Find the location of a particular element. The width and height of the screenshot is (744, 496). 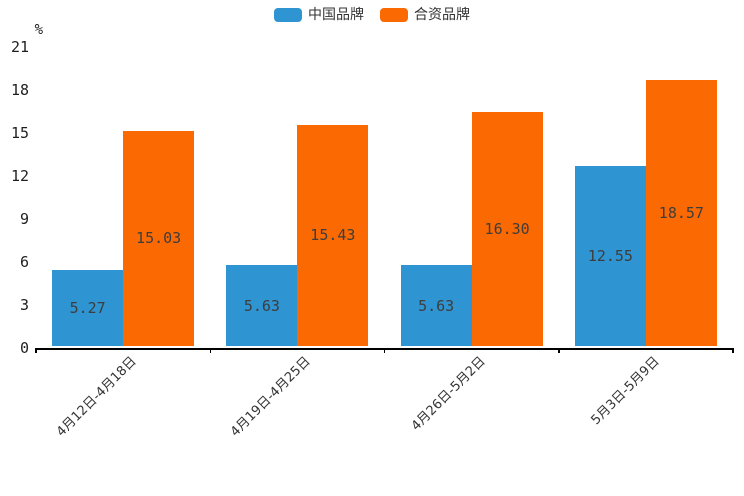

y-axis-unit-label: % is located at coordinates (38, 30).